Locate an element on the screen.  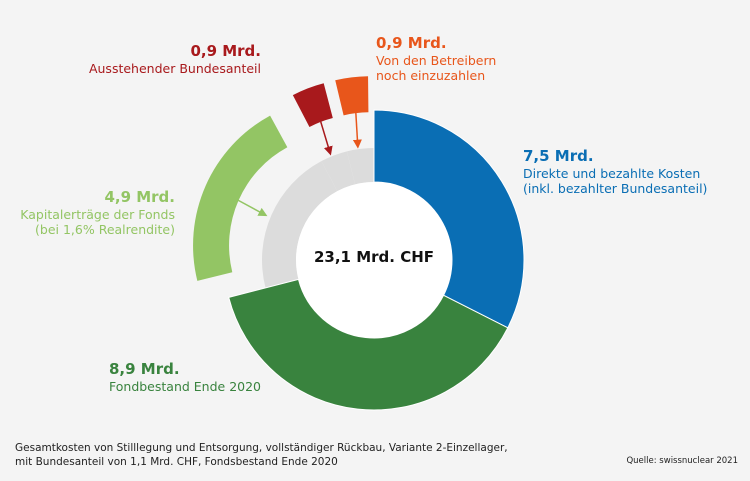
donut-hole is located at coordinates (374, 260).